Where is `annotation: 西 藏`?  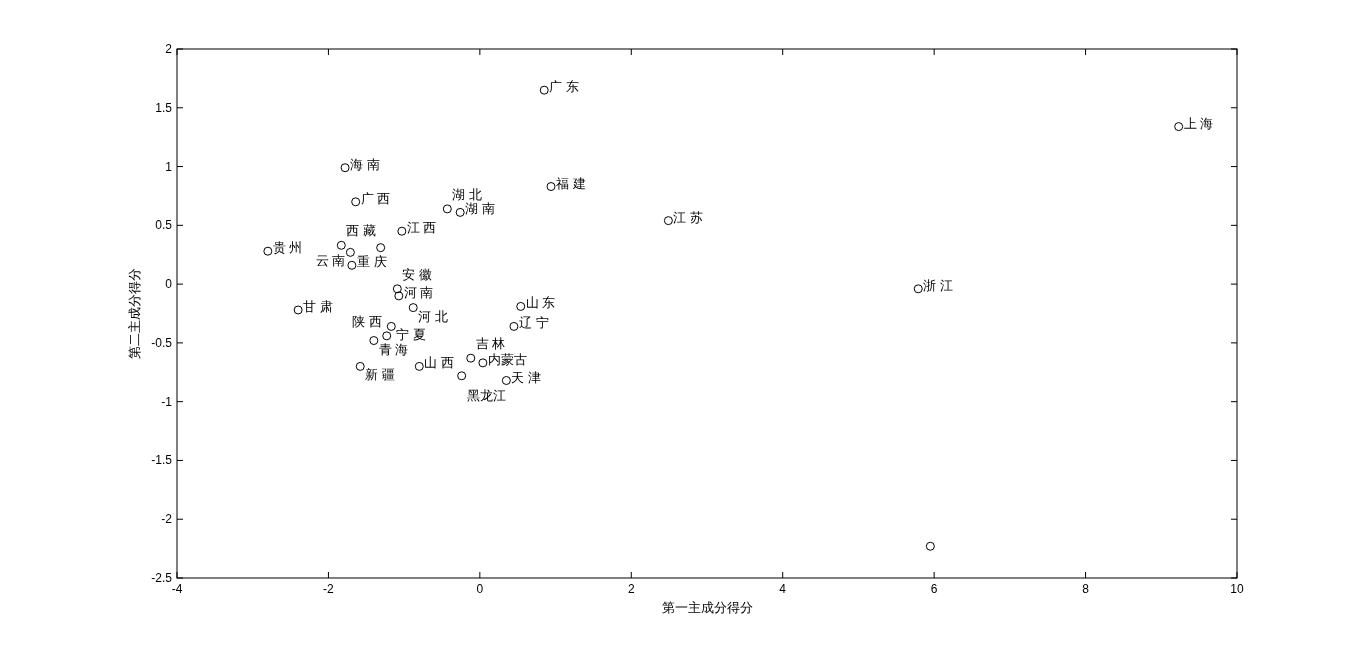
annotation: 西 藏 is located at coordinates (361, 231).